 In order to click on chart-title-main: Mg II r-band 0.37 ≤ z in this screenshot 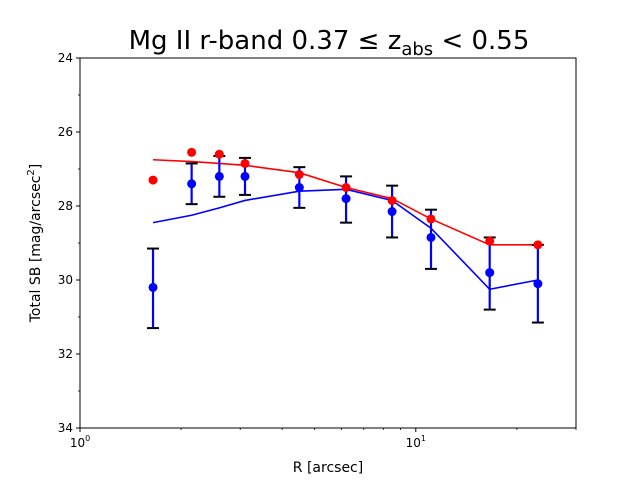, I will do `click(265, 41)`.